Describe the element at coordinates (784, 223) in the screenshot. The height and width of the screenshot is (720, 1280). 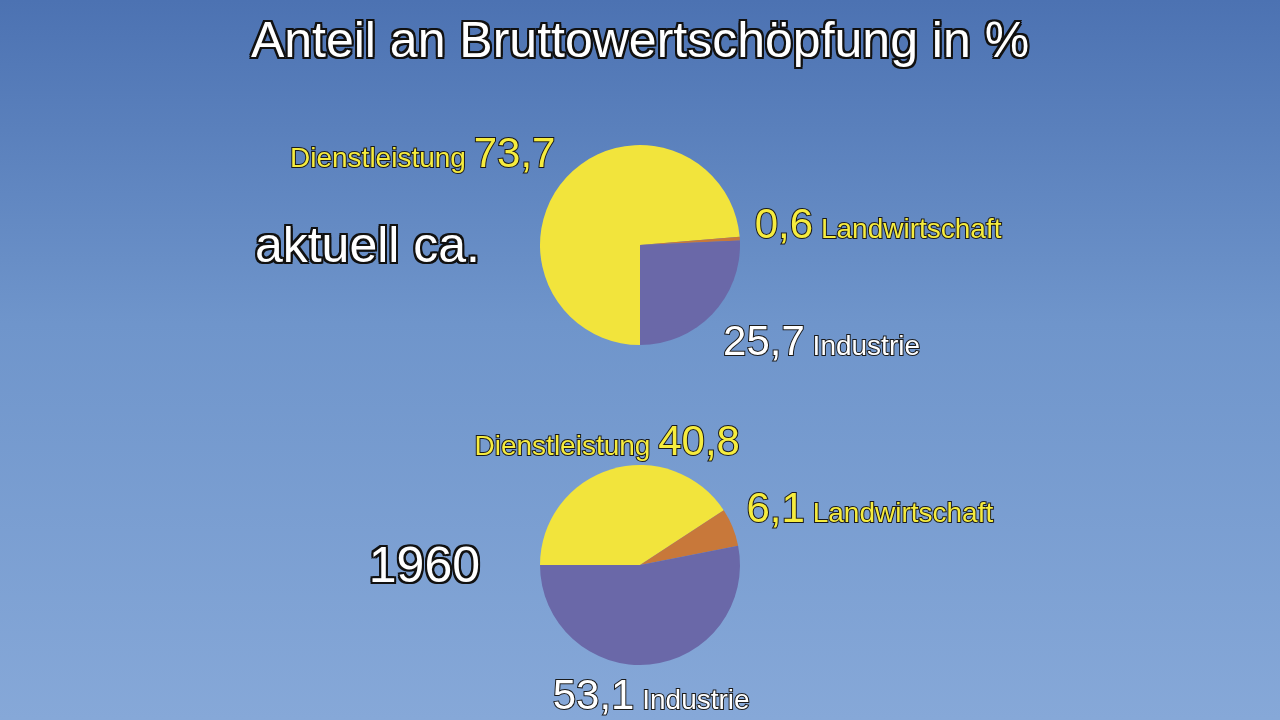
I see `data-label: 0,6` at that location.